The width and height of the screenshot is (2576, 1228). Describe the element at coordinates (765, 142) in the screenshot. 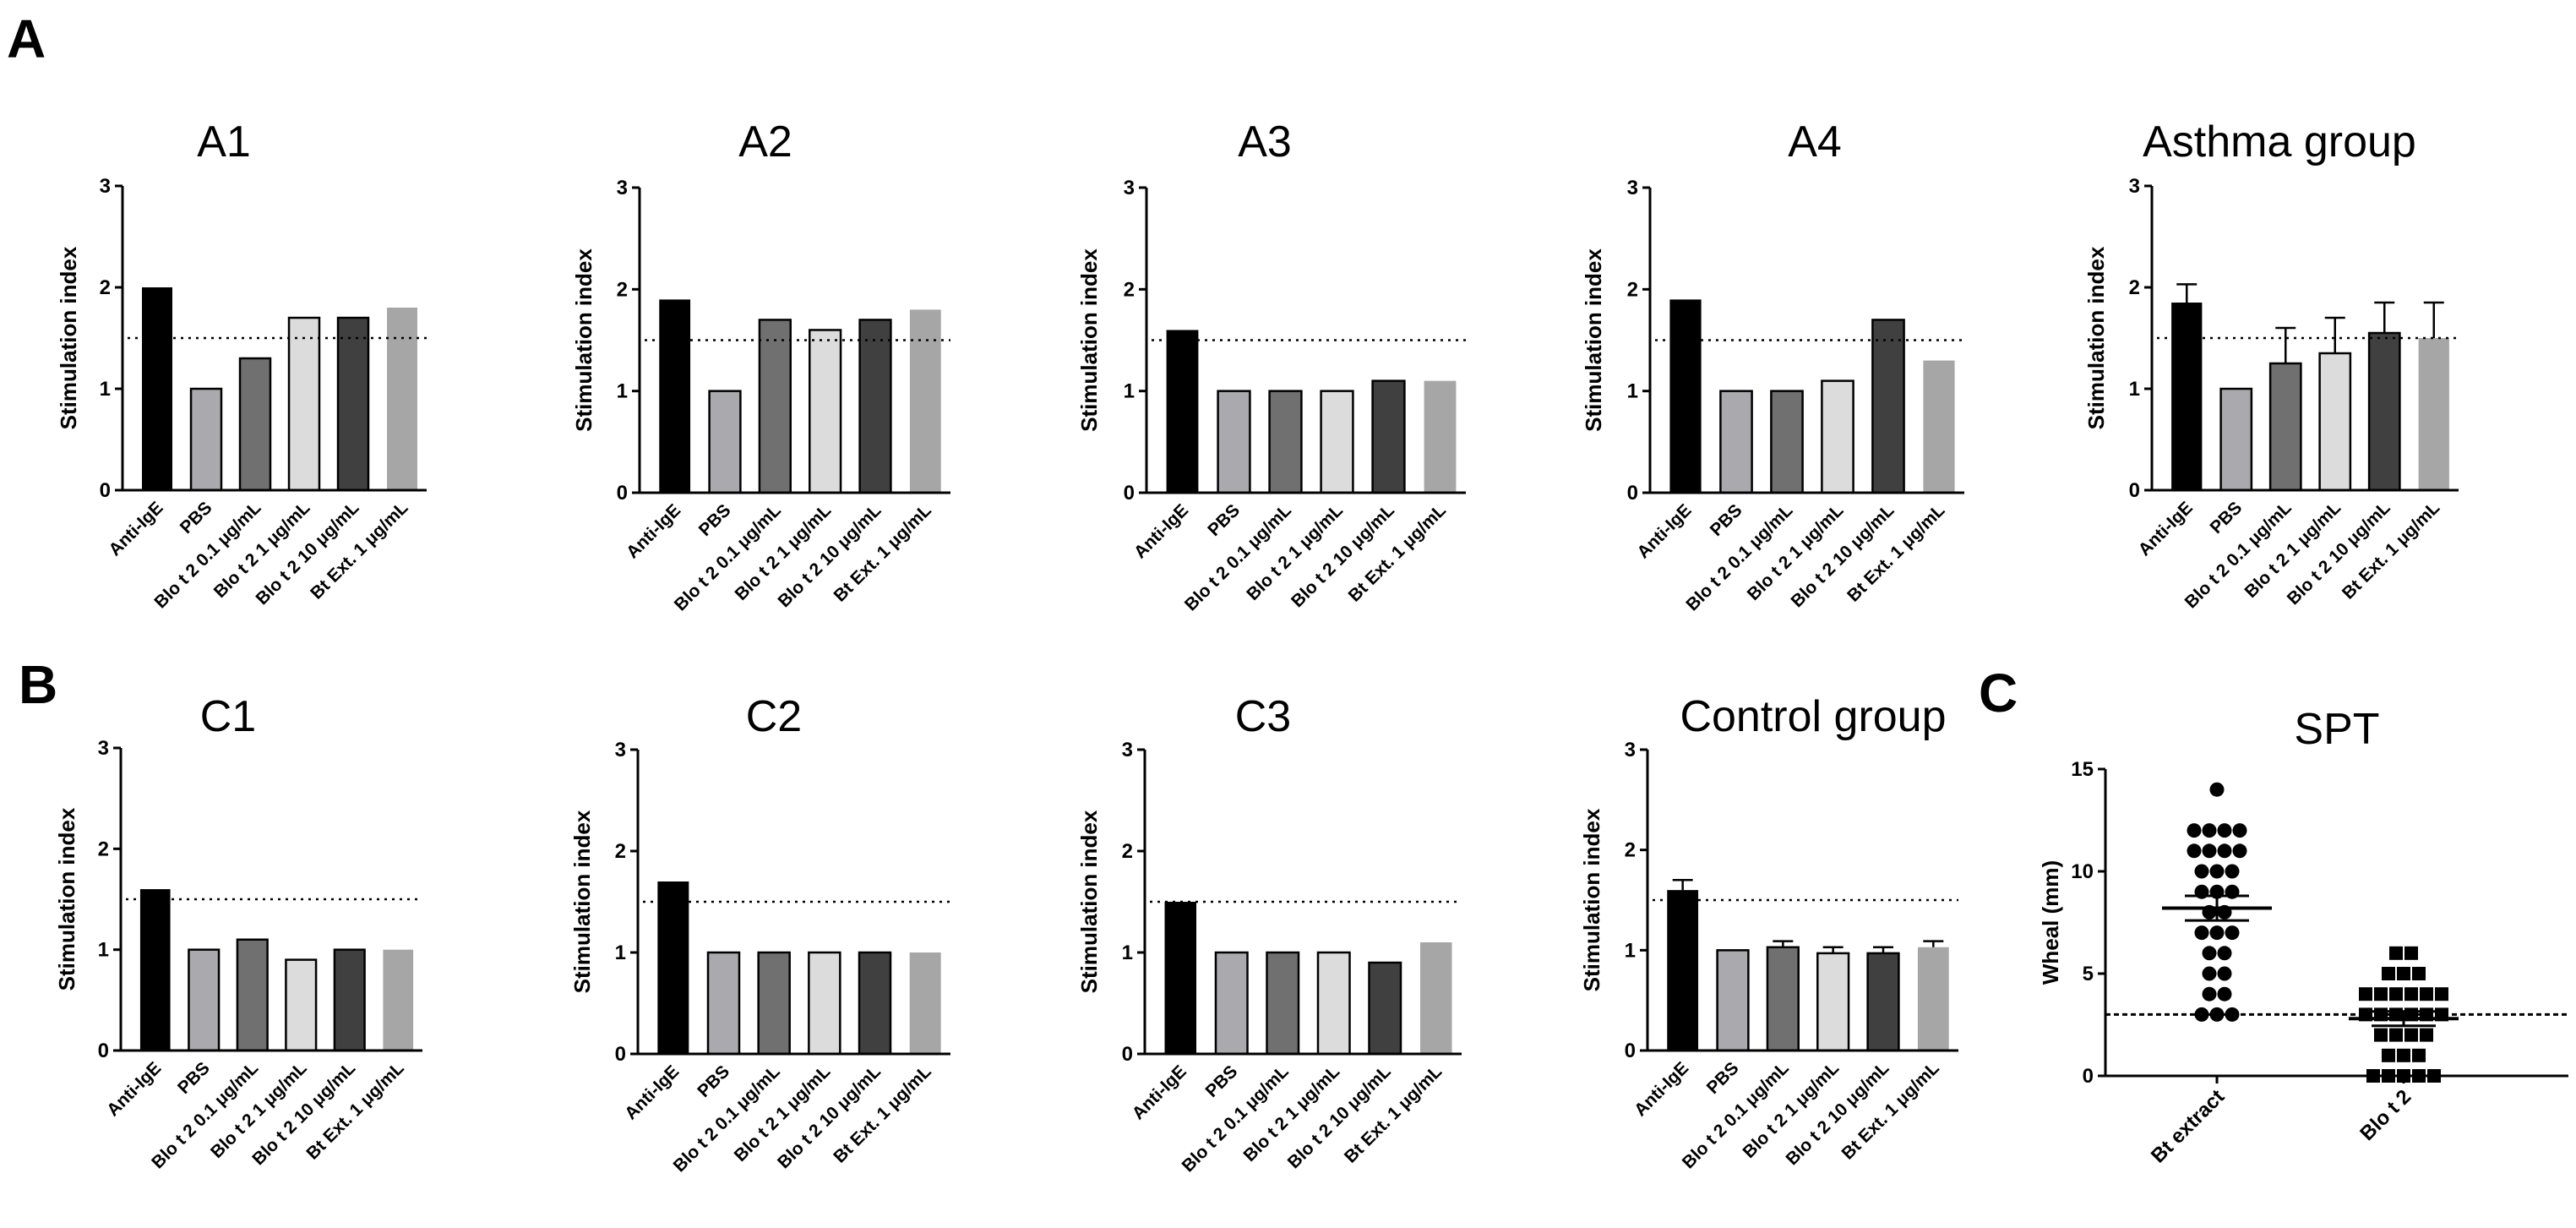

I see `chart-title: A2` at that location.